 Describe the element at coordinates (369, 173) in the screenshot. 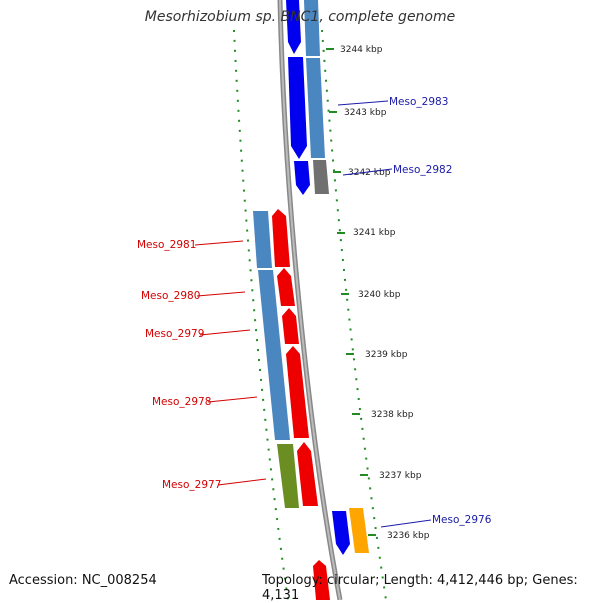

I see `tick-label: 3242 kbp` at that location.